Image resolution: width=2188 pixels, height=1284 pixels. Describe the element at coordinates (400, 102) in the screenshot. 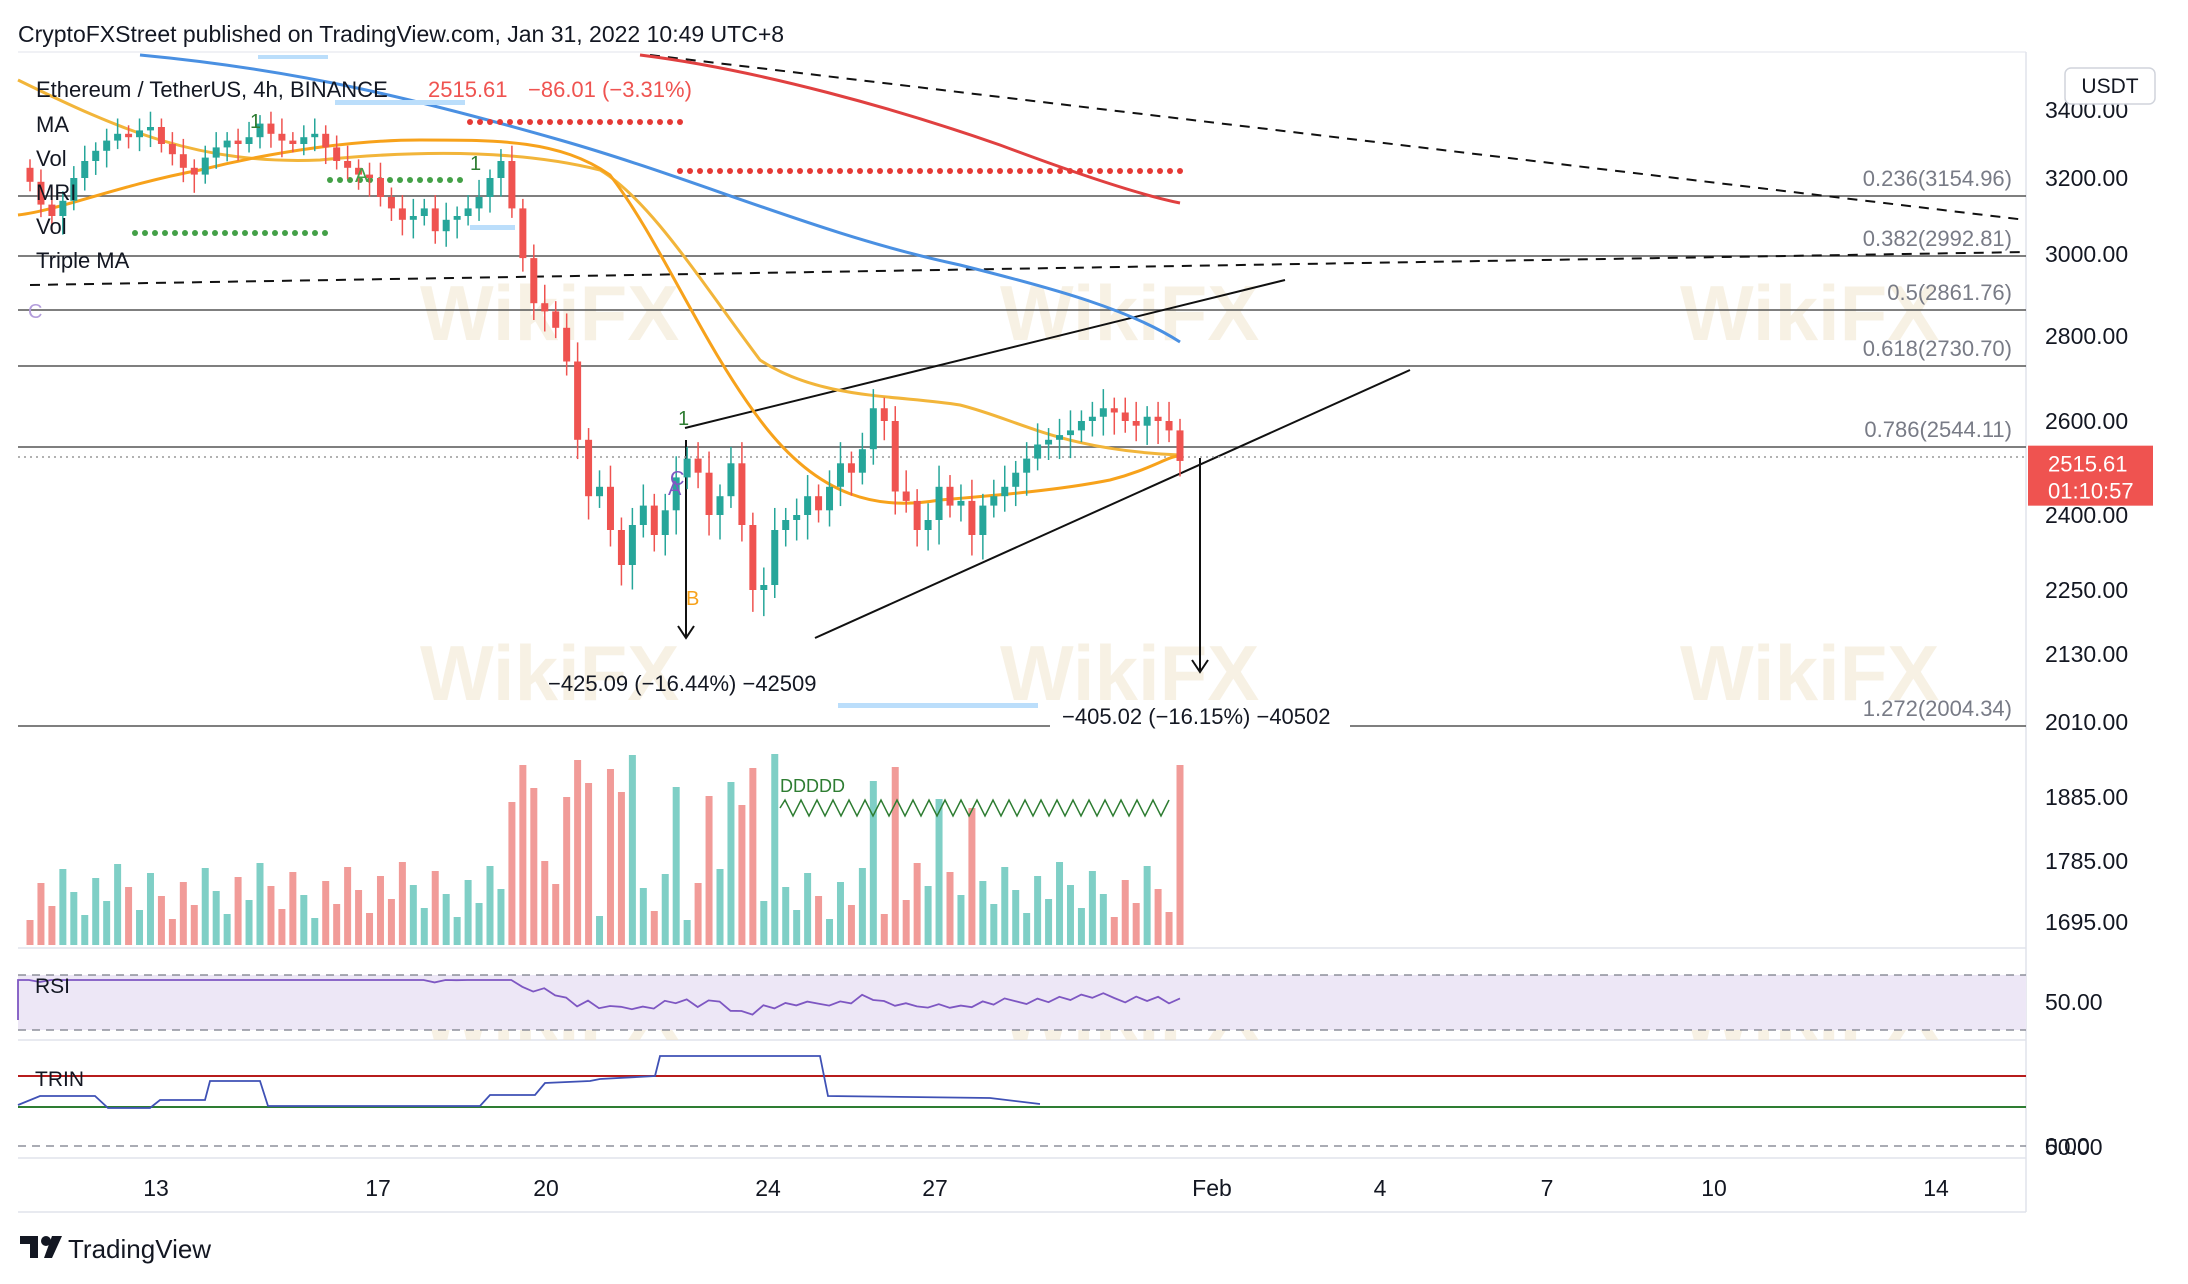

I see `highlight-bar` at that location.